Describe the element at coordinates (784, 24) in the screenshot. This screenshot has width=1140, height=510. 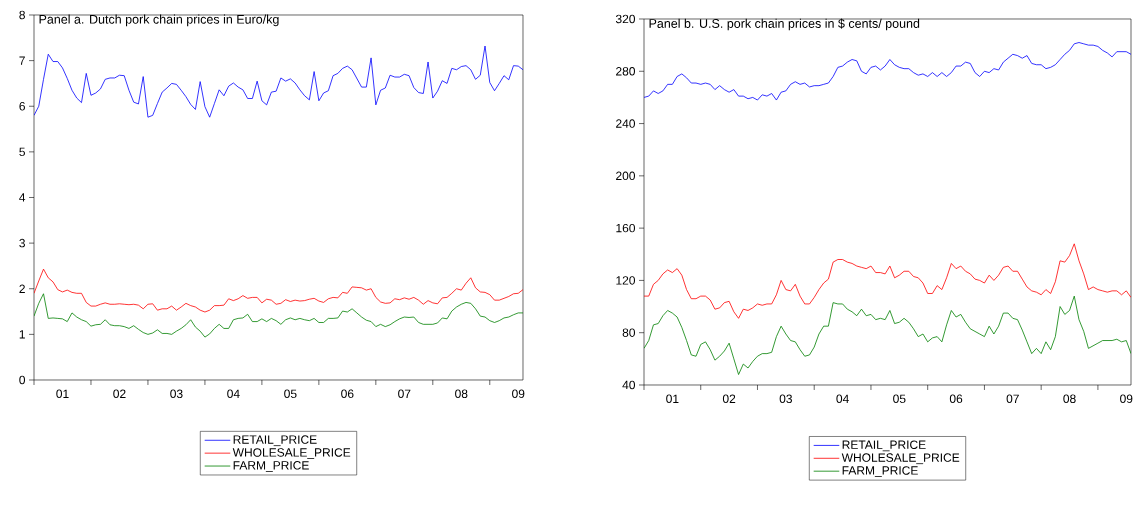
I see `chart-title: Panel b. U.S. pork chain prices in $ cents/ pound` at that location.